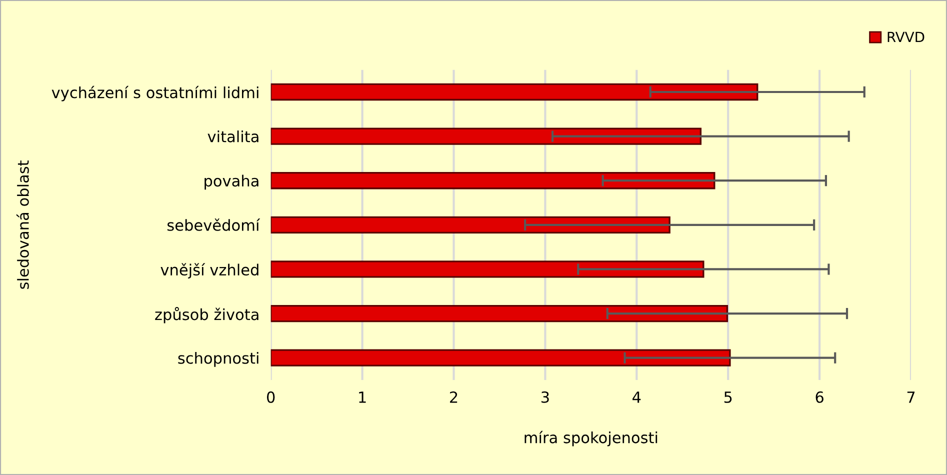 The height and width of the screenshot is (475, 947). I want to click on x-tick-label: 6, so click(820, 397).